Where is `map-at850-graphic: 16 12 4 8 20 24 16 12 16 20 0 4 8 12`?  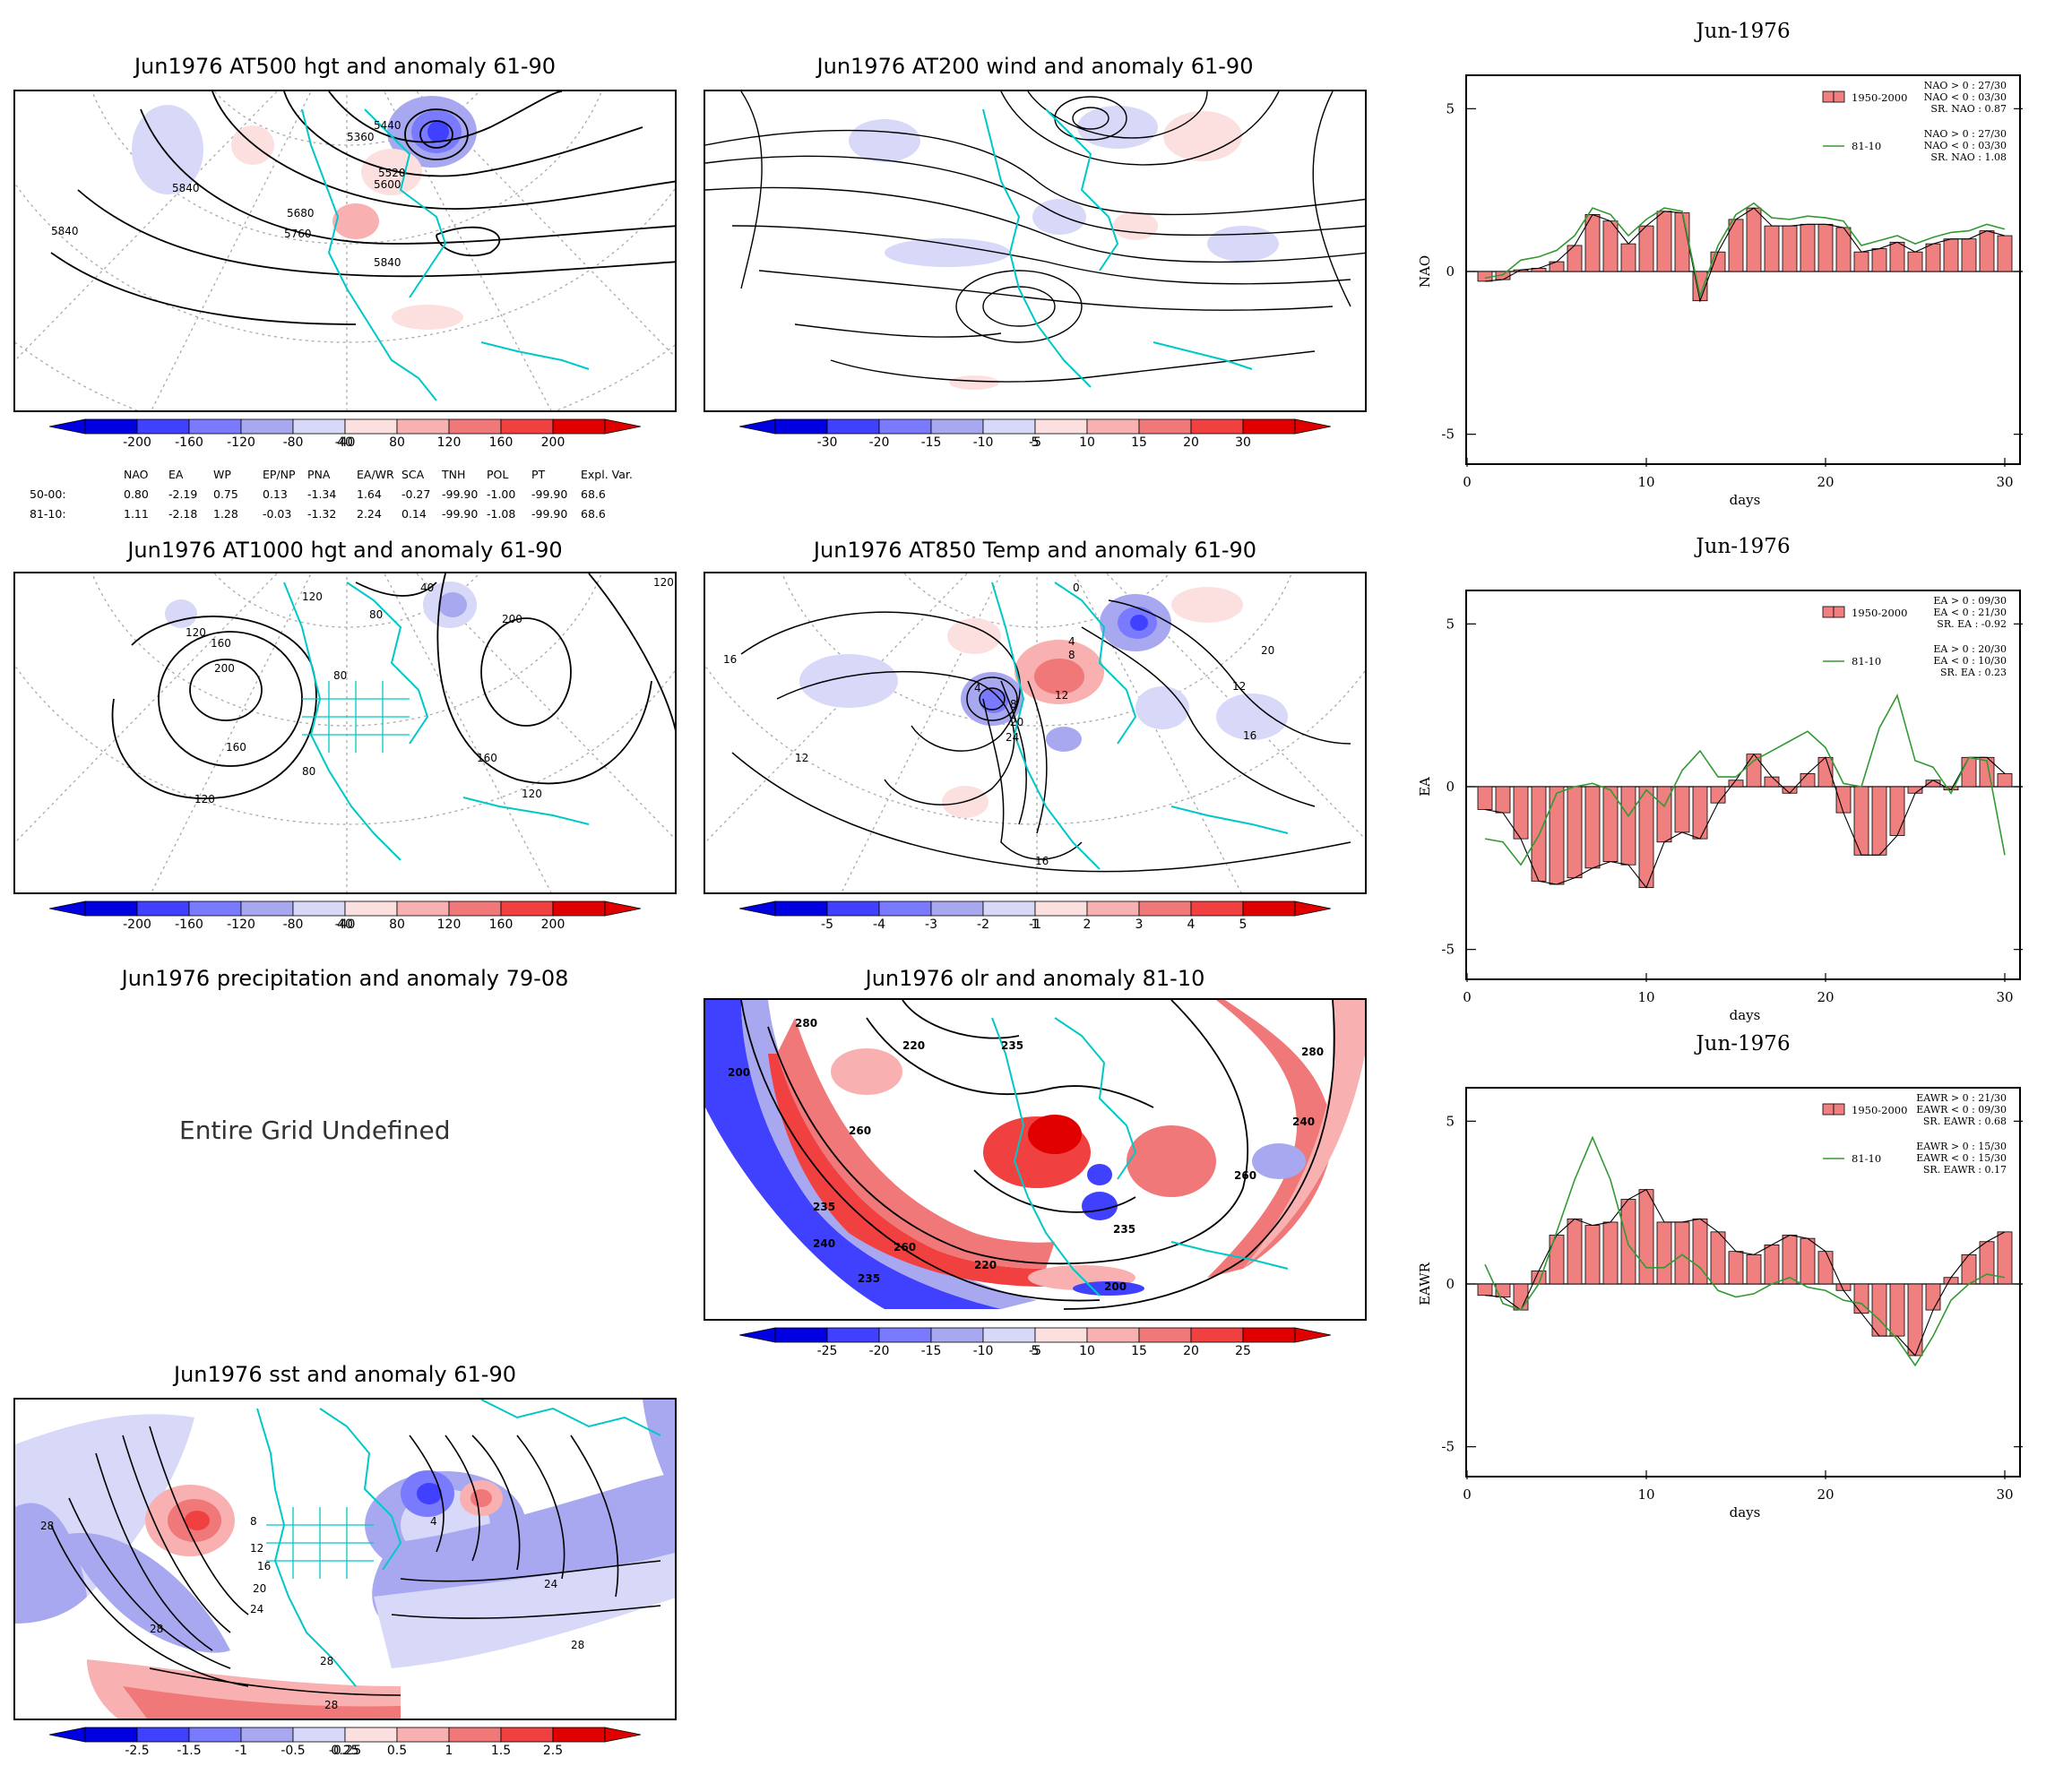
map-at850-graphic: 16 12 4 8 20 24 16 12 16 20 0 4 8 12 is located at coordinates (1035, 732).